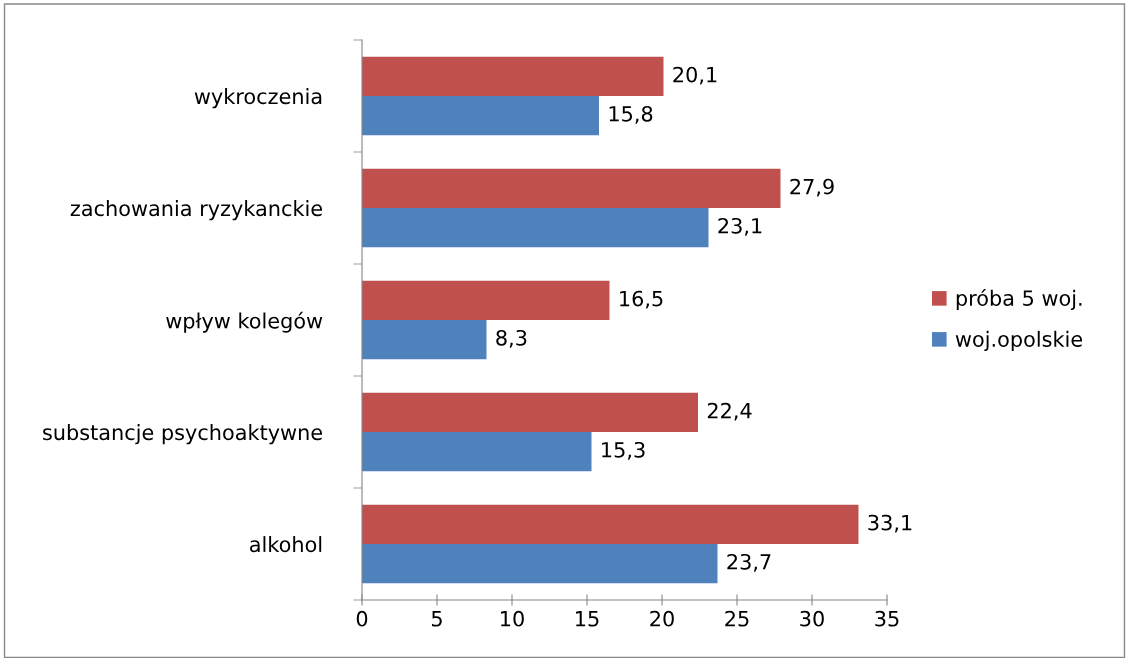  What do you see at coordinates (623, 450) in the screenshot?
I see `data-label: 15,3` at bounding box center [623, 450].